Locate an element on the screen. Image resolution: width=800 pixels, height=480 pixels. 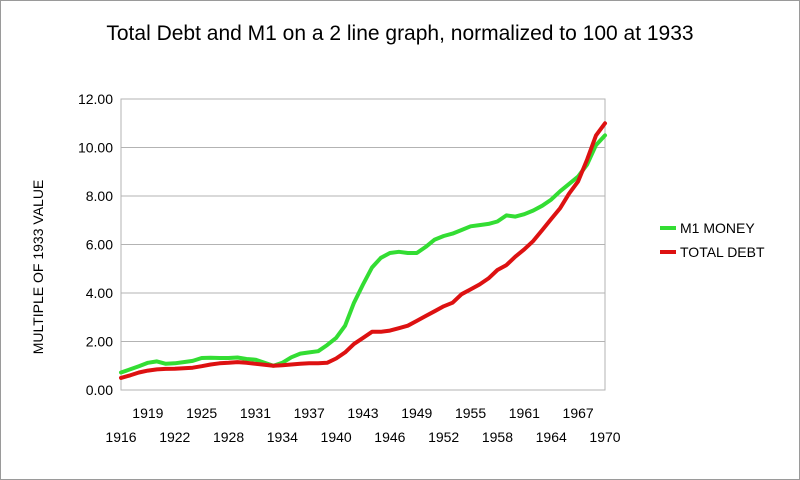
x-tick-label: 1922 is located at coordinates (174, 437).